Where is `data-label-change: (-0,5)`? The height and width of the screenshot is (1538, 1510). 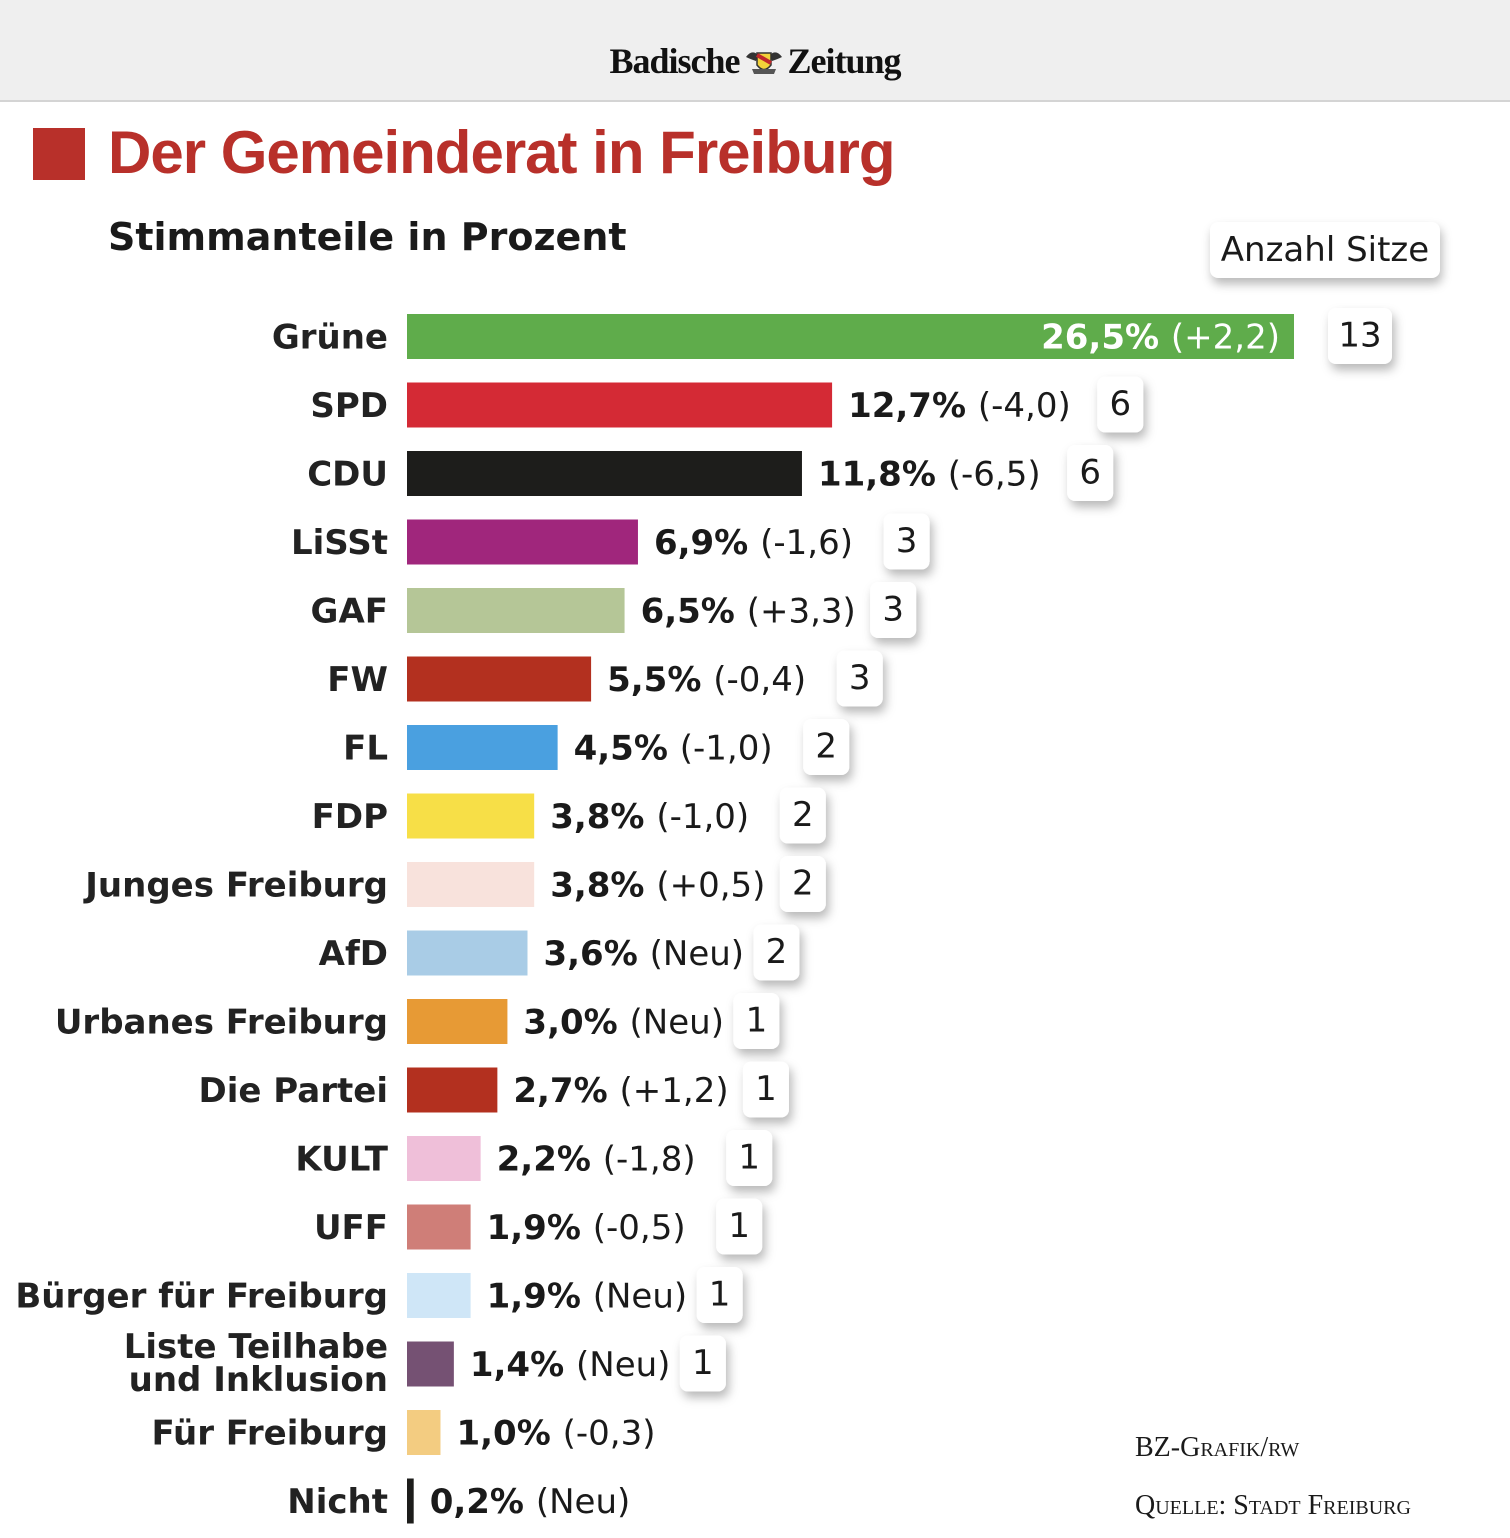 data-label-change: (-0,5) is located at coordinates (639, 1228).